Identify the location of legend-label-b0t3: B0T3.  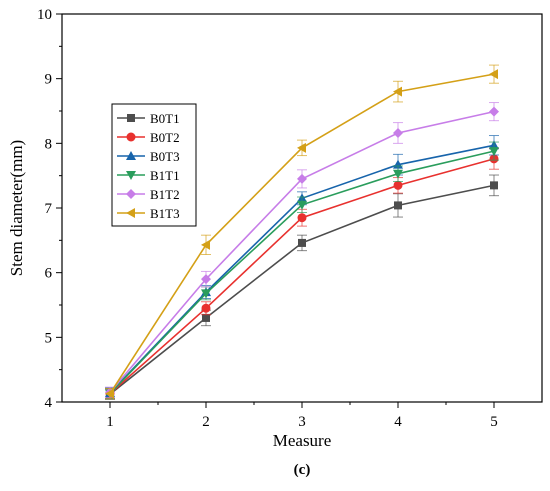
(165, 156).